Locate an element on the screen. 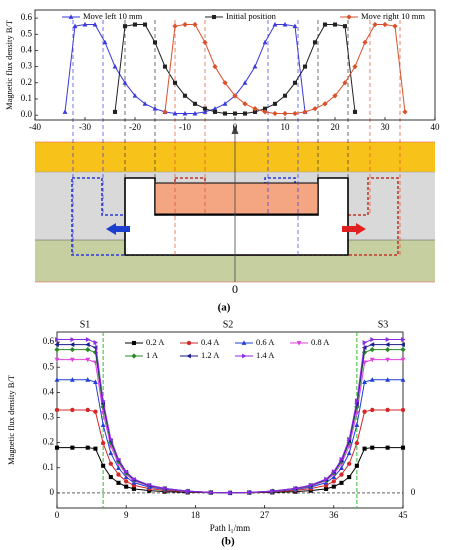  x-tick-label: 18 is located at coordinates (196, 515).